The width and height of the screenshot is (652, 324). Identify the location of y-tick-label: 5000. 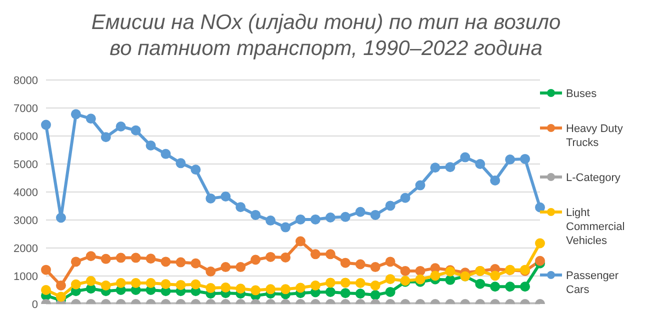
(26, 164).